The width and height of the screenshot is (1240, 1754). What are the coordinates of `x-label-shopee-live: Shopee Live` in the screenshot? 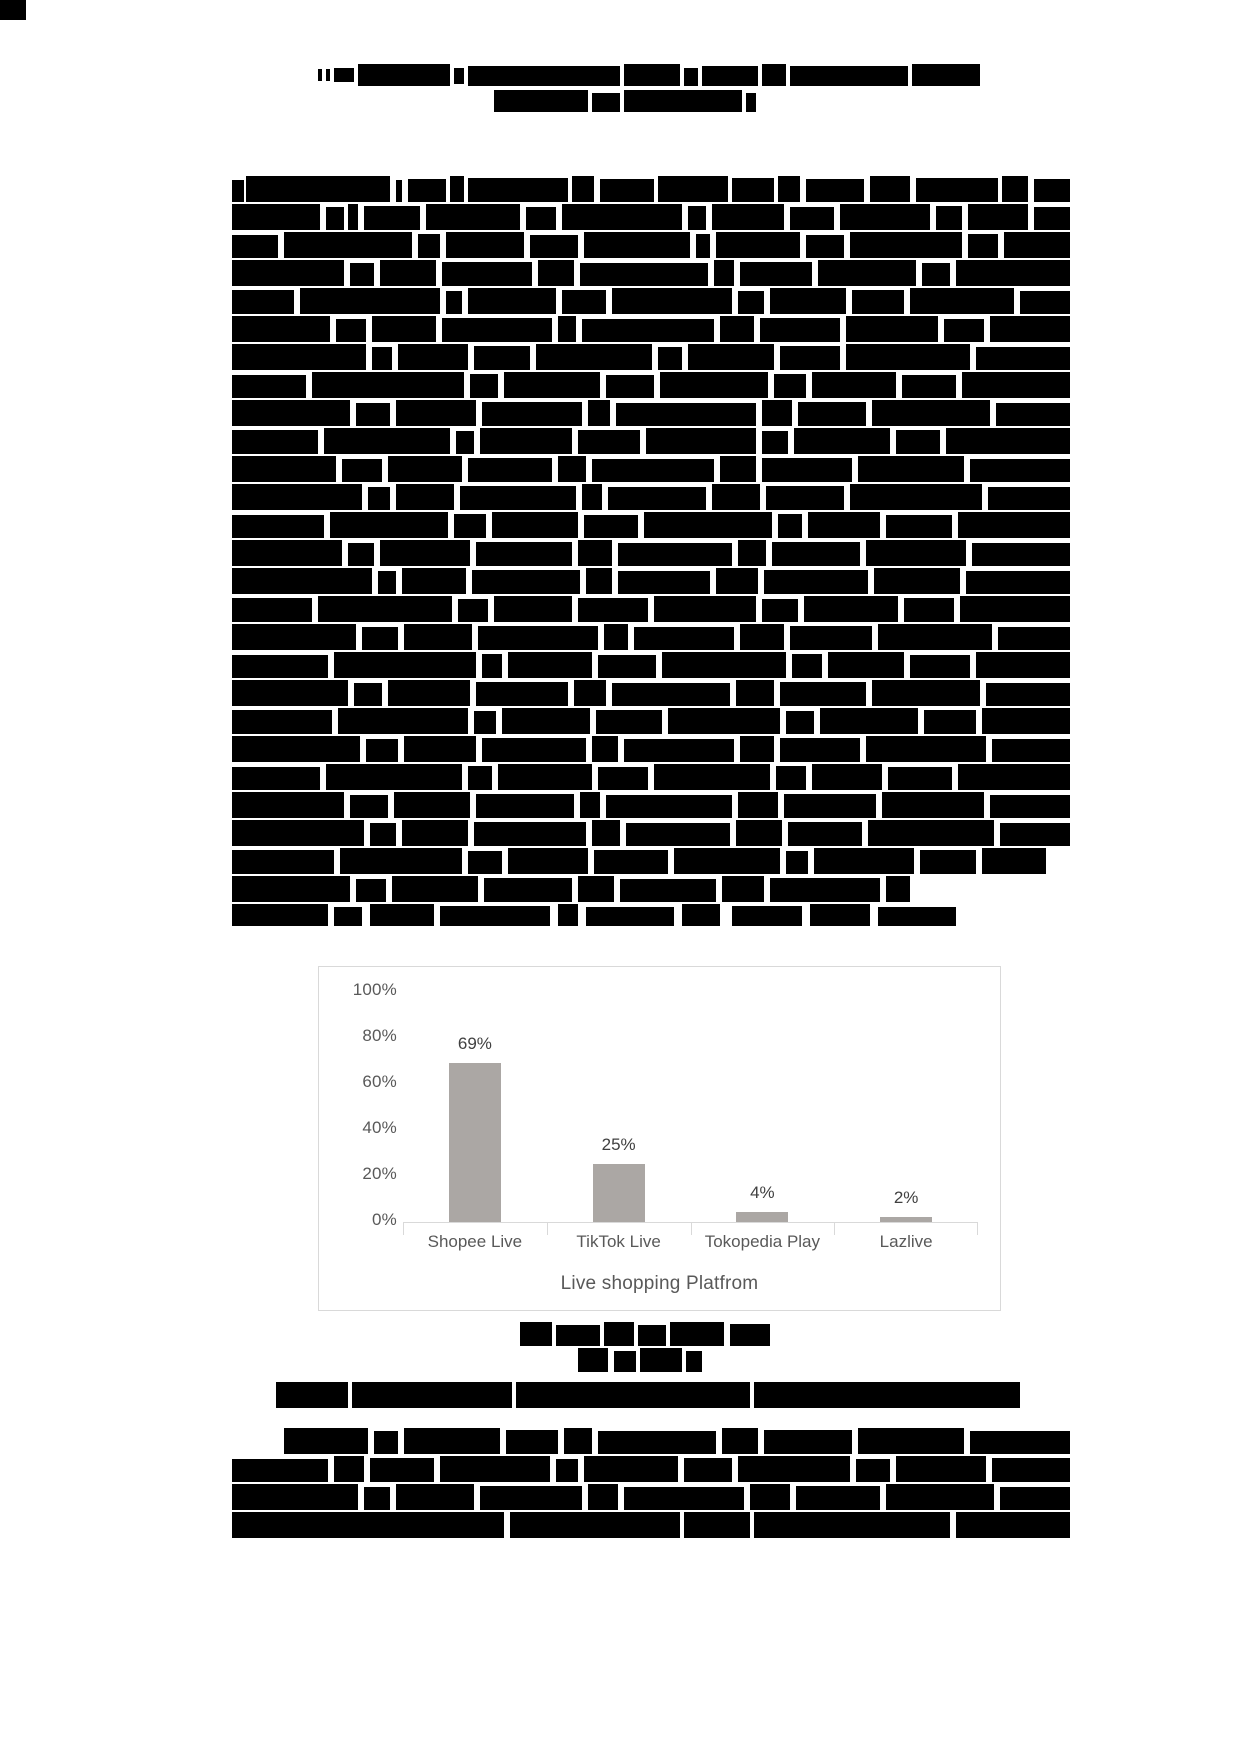 It's located at (475, 1241).